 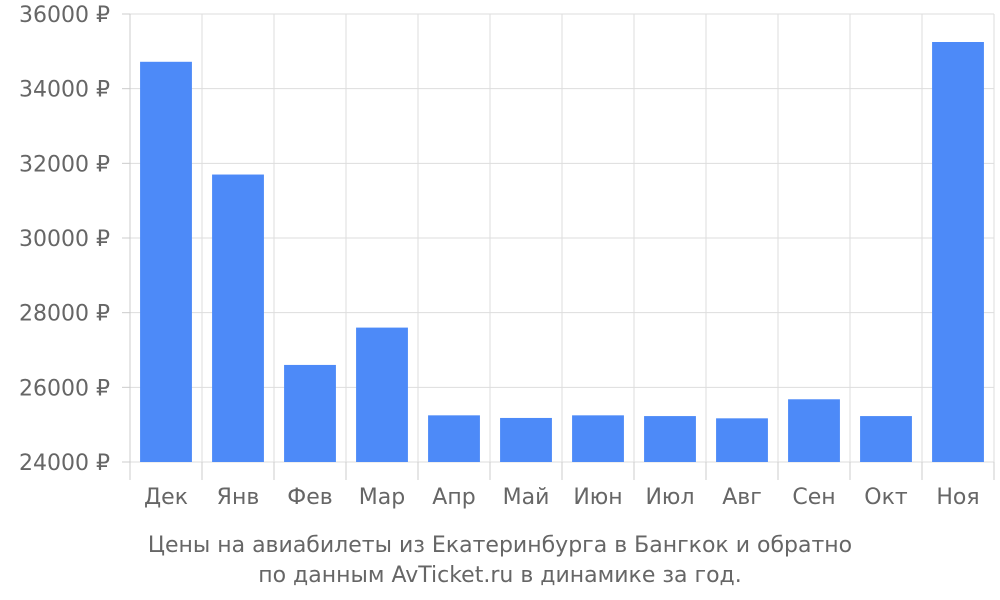 What do you see at coordinates (813, 497) in the screenshot?
I see `x-tick-label: Сен` at bounding box center [813, 497].